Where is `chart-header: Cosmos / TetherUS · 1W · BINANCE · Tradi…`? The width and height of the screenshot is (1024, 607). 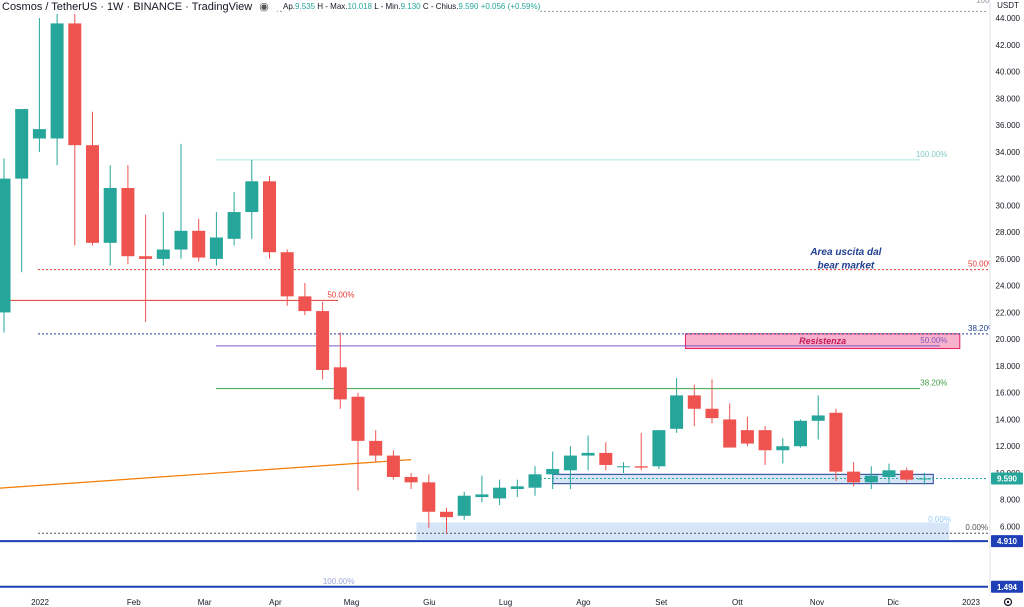 chart-header: Cosmos / TetherUS · 1W · BINANCE · Tradi… is located at coordinates (138, 7).